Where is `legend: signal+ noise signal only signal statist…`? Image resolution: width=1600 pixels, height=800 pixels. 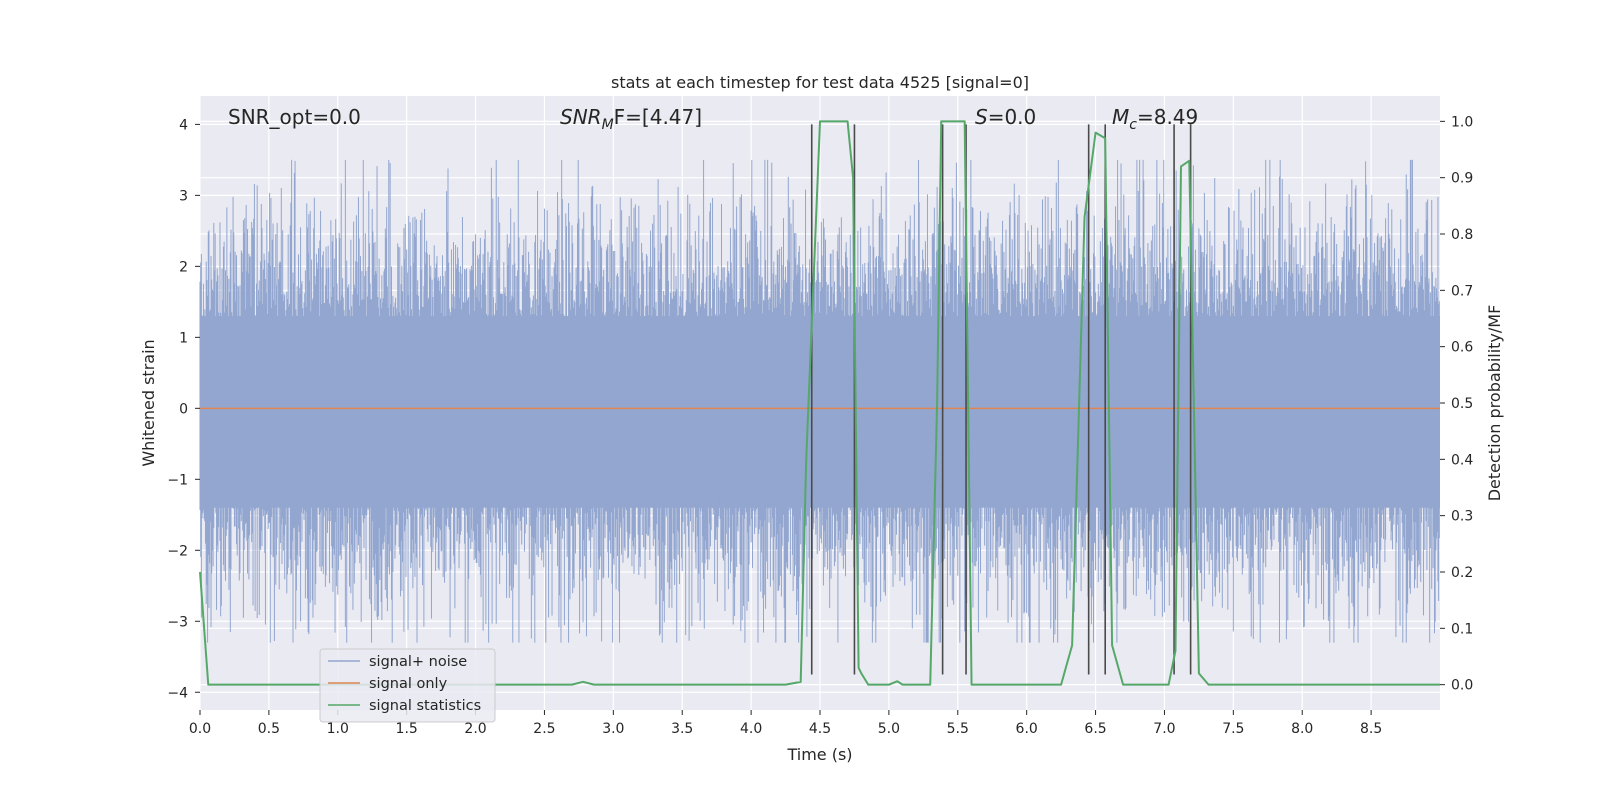 legend: signal+ noise signal only signal statist… is located at coordinates (407, 685).